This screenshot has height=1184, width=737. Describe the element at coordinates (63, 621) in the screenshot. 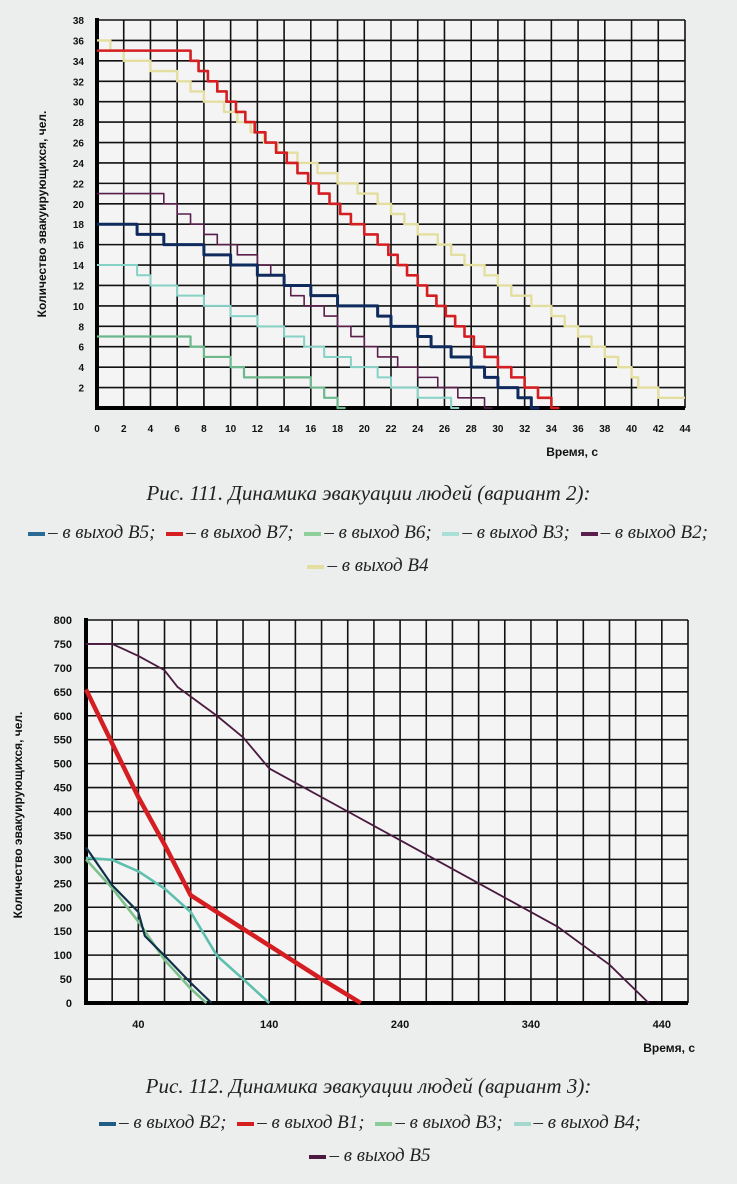

I see `y-tick-label: 800` at that location.